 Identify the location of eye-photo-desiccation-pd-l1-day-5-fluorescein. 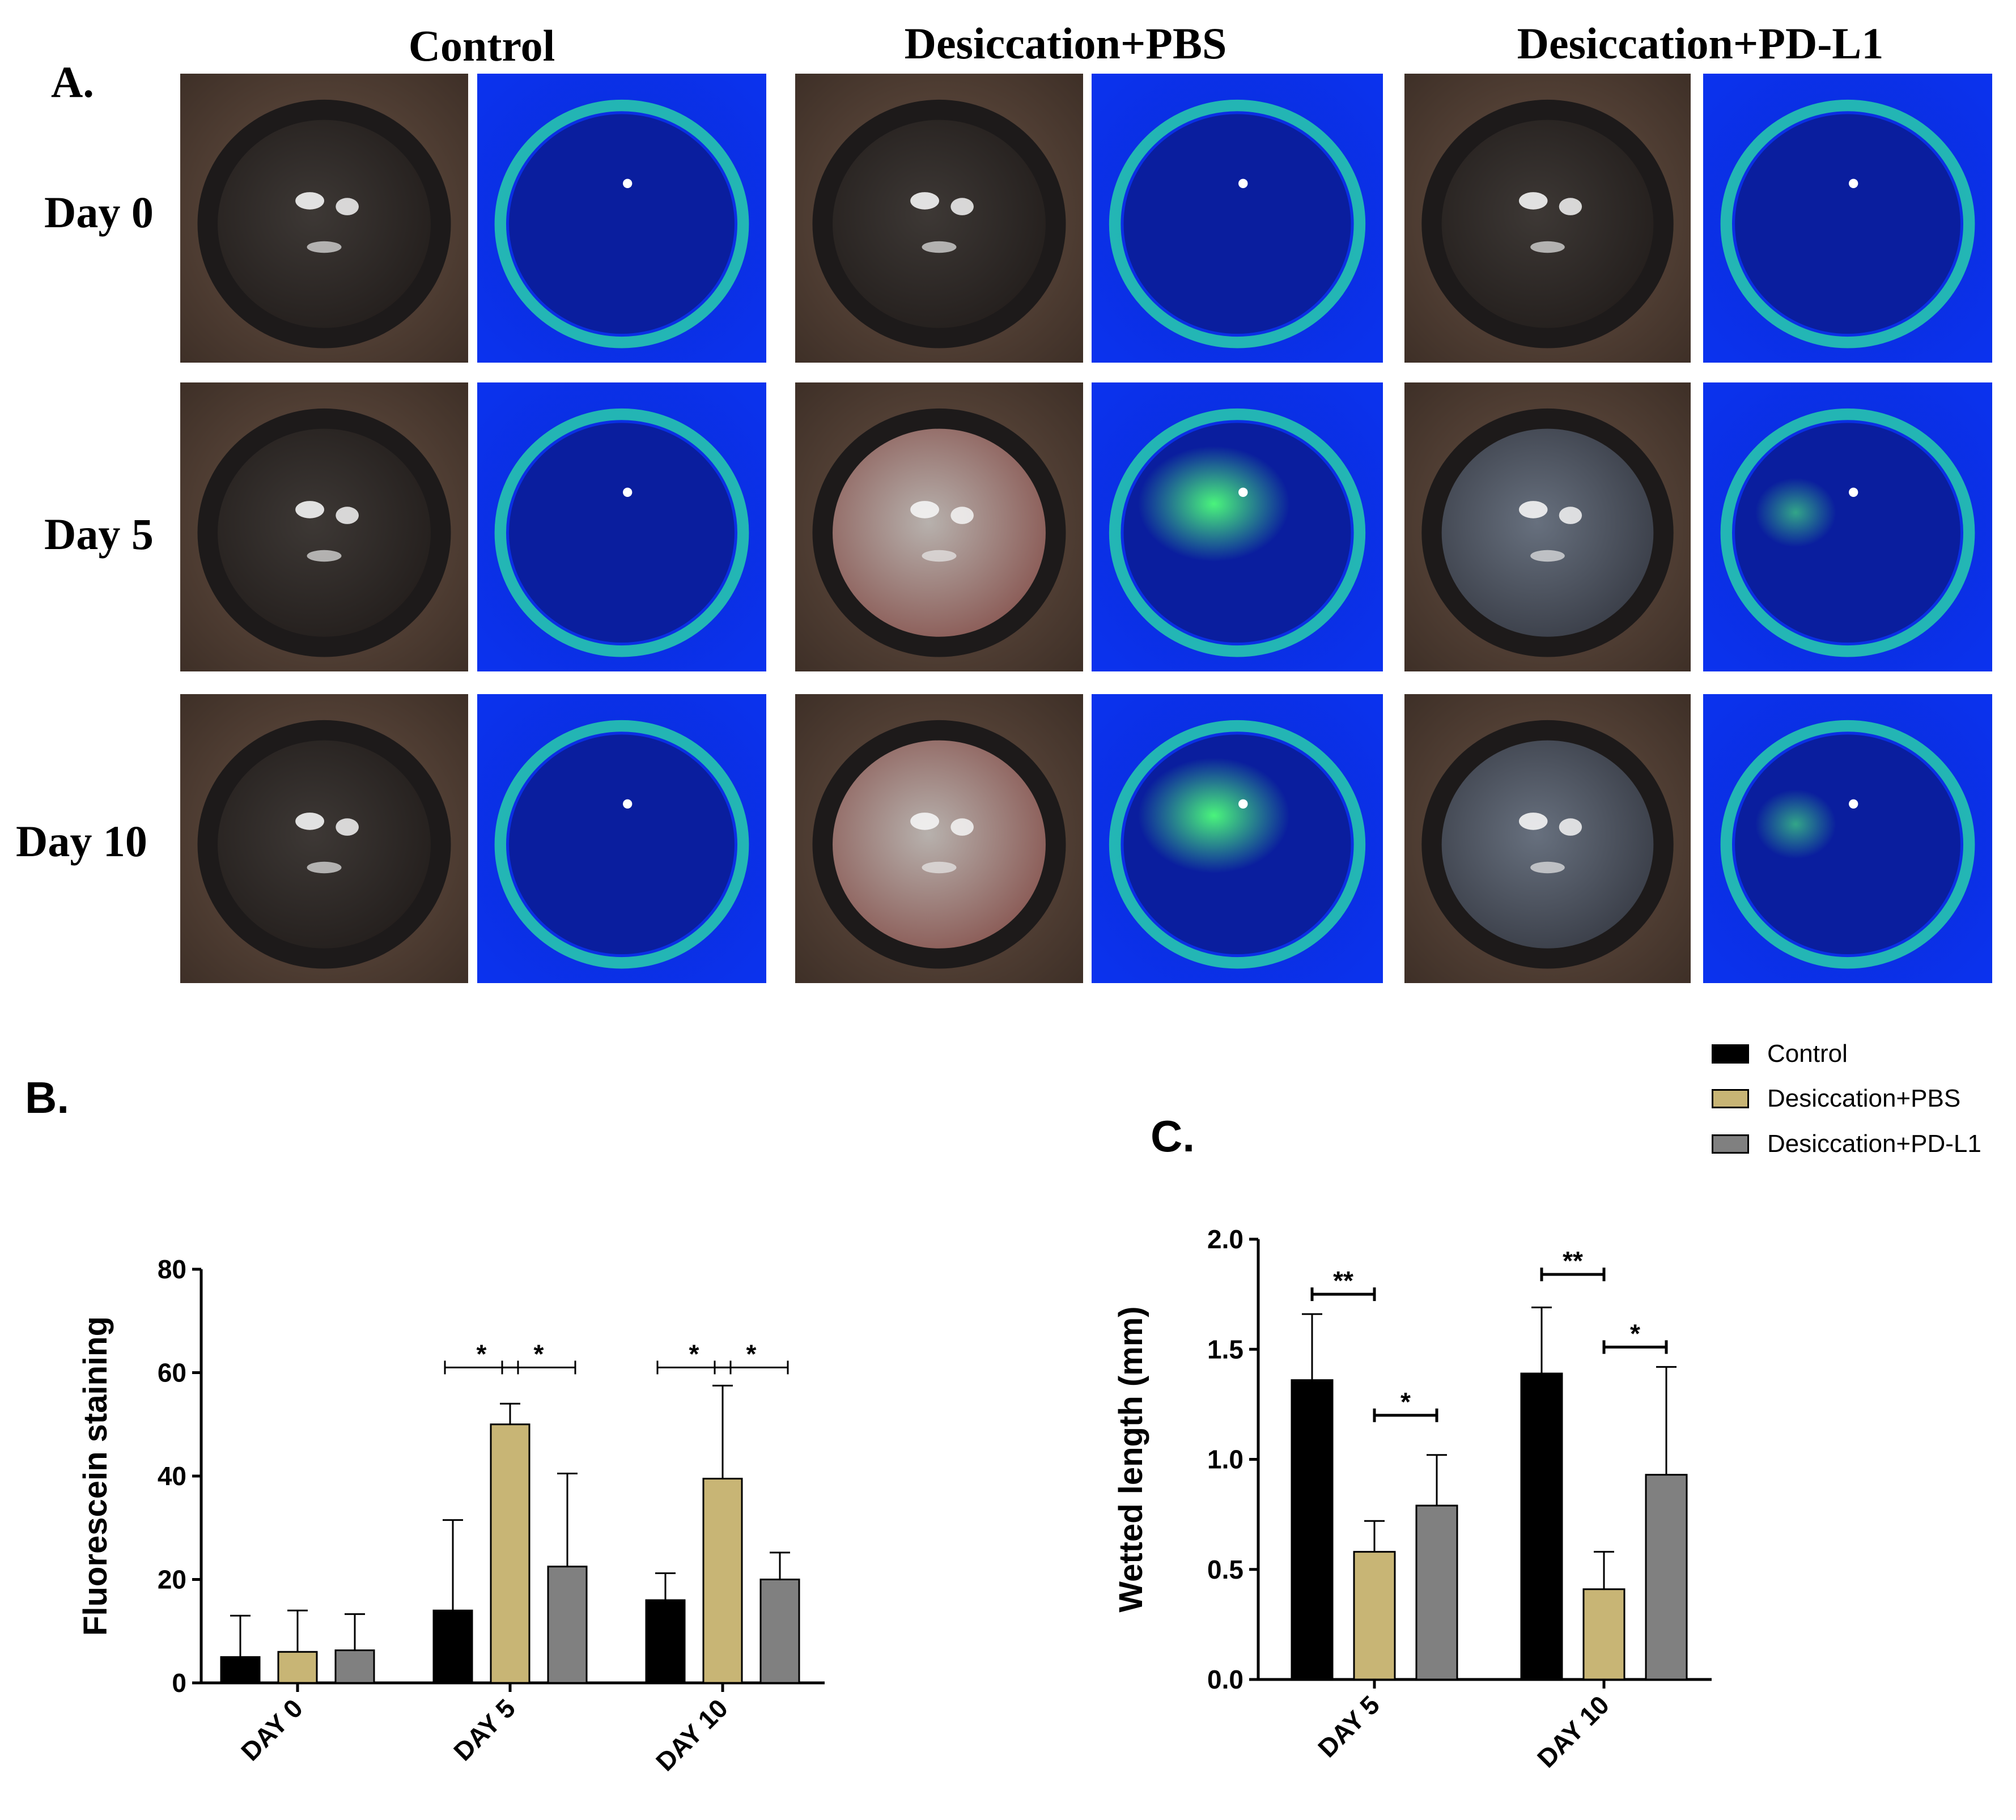
(1847, 526).